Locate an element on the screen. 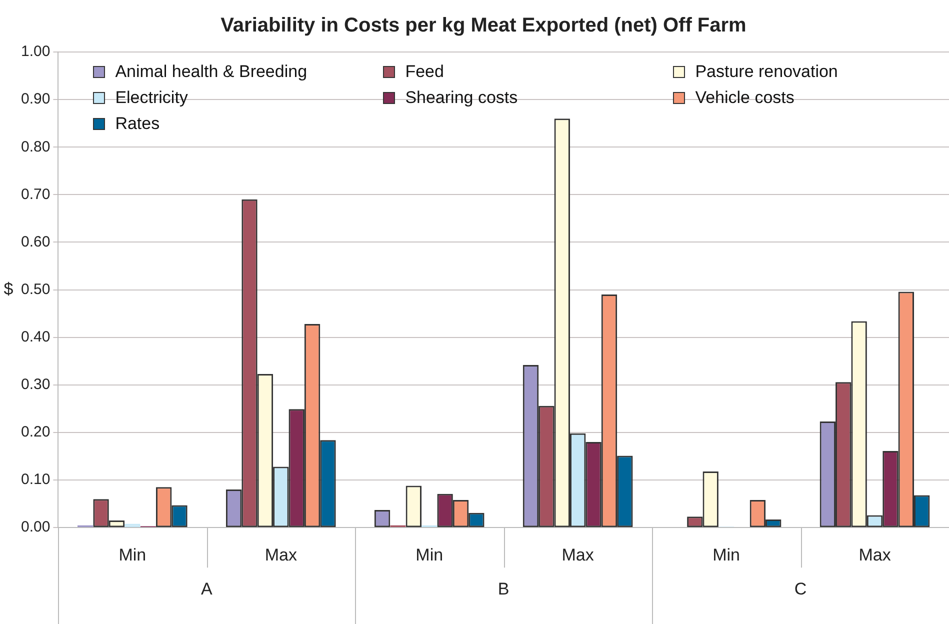  legend-label: Animal health & Breeding is located at coordinates (211, 72).